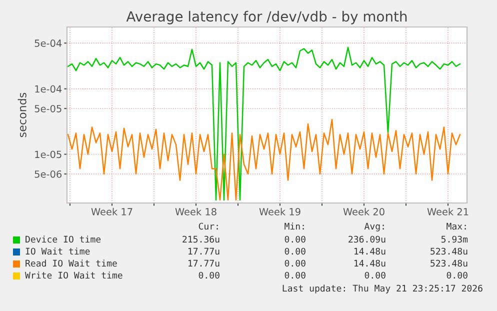  I want to click on legend-label: Read IO Wait time, so click(71, 263).